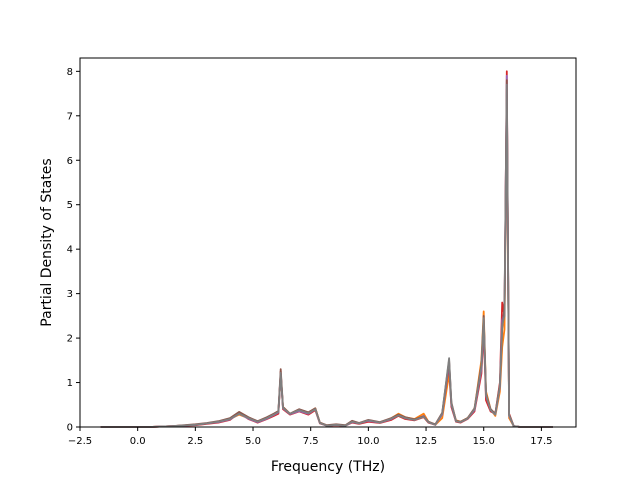 The height and width of the screenshot is (480, 640). Describe the element at coordinates (138, 441) in the screenshot. I see `x-tick-label: 0.0` at that location.